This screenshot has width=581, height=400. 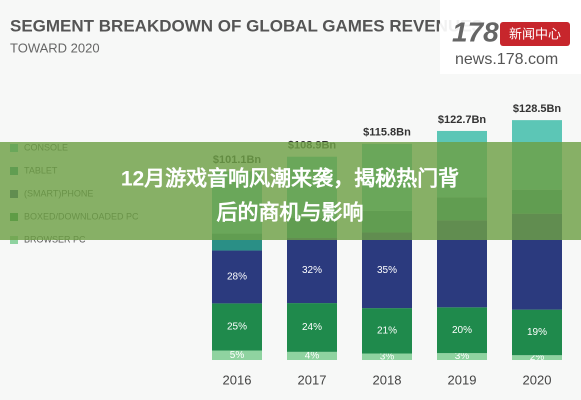 What do you see at coordinates (312, 379) in the screenshot?
I see `x-tick-label: 2017` at bounding box center [312, 379].